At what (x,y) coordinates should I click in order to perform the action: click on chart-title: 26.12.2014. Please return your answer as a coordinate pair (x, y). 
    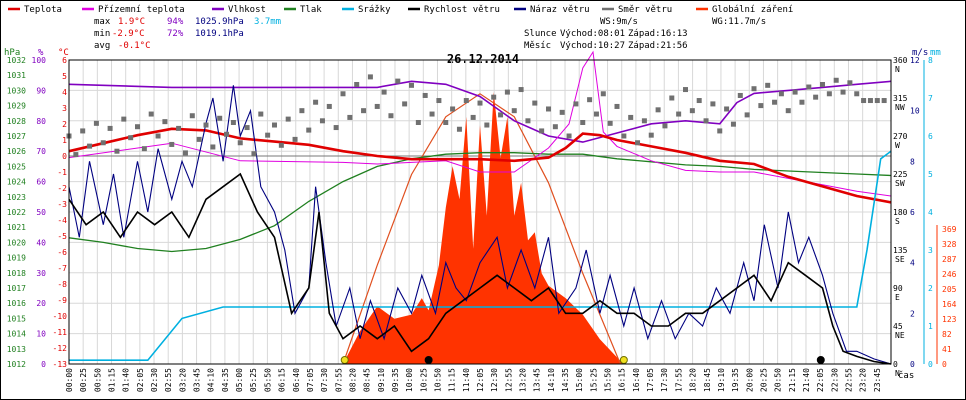
    Looking at the image, I should click on (483, 59).